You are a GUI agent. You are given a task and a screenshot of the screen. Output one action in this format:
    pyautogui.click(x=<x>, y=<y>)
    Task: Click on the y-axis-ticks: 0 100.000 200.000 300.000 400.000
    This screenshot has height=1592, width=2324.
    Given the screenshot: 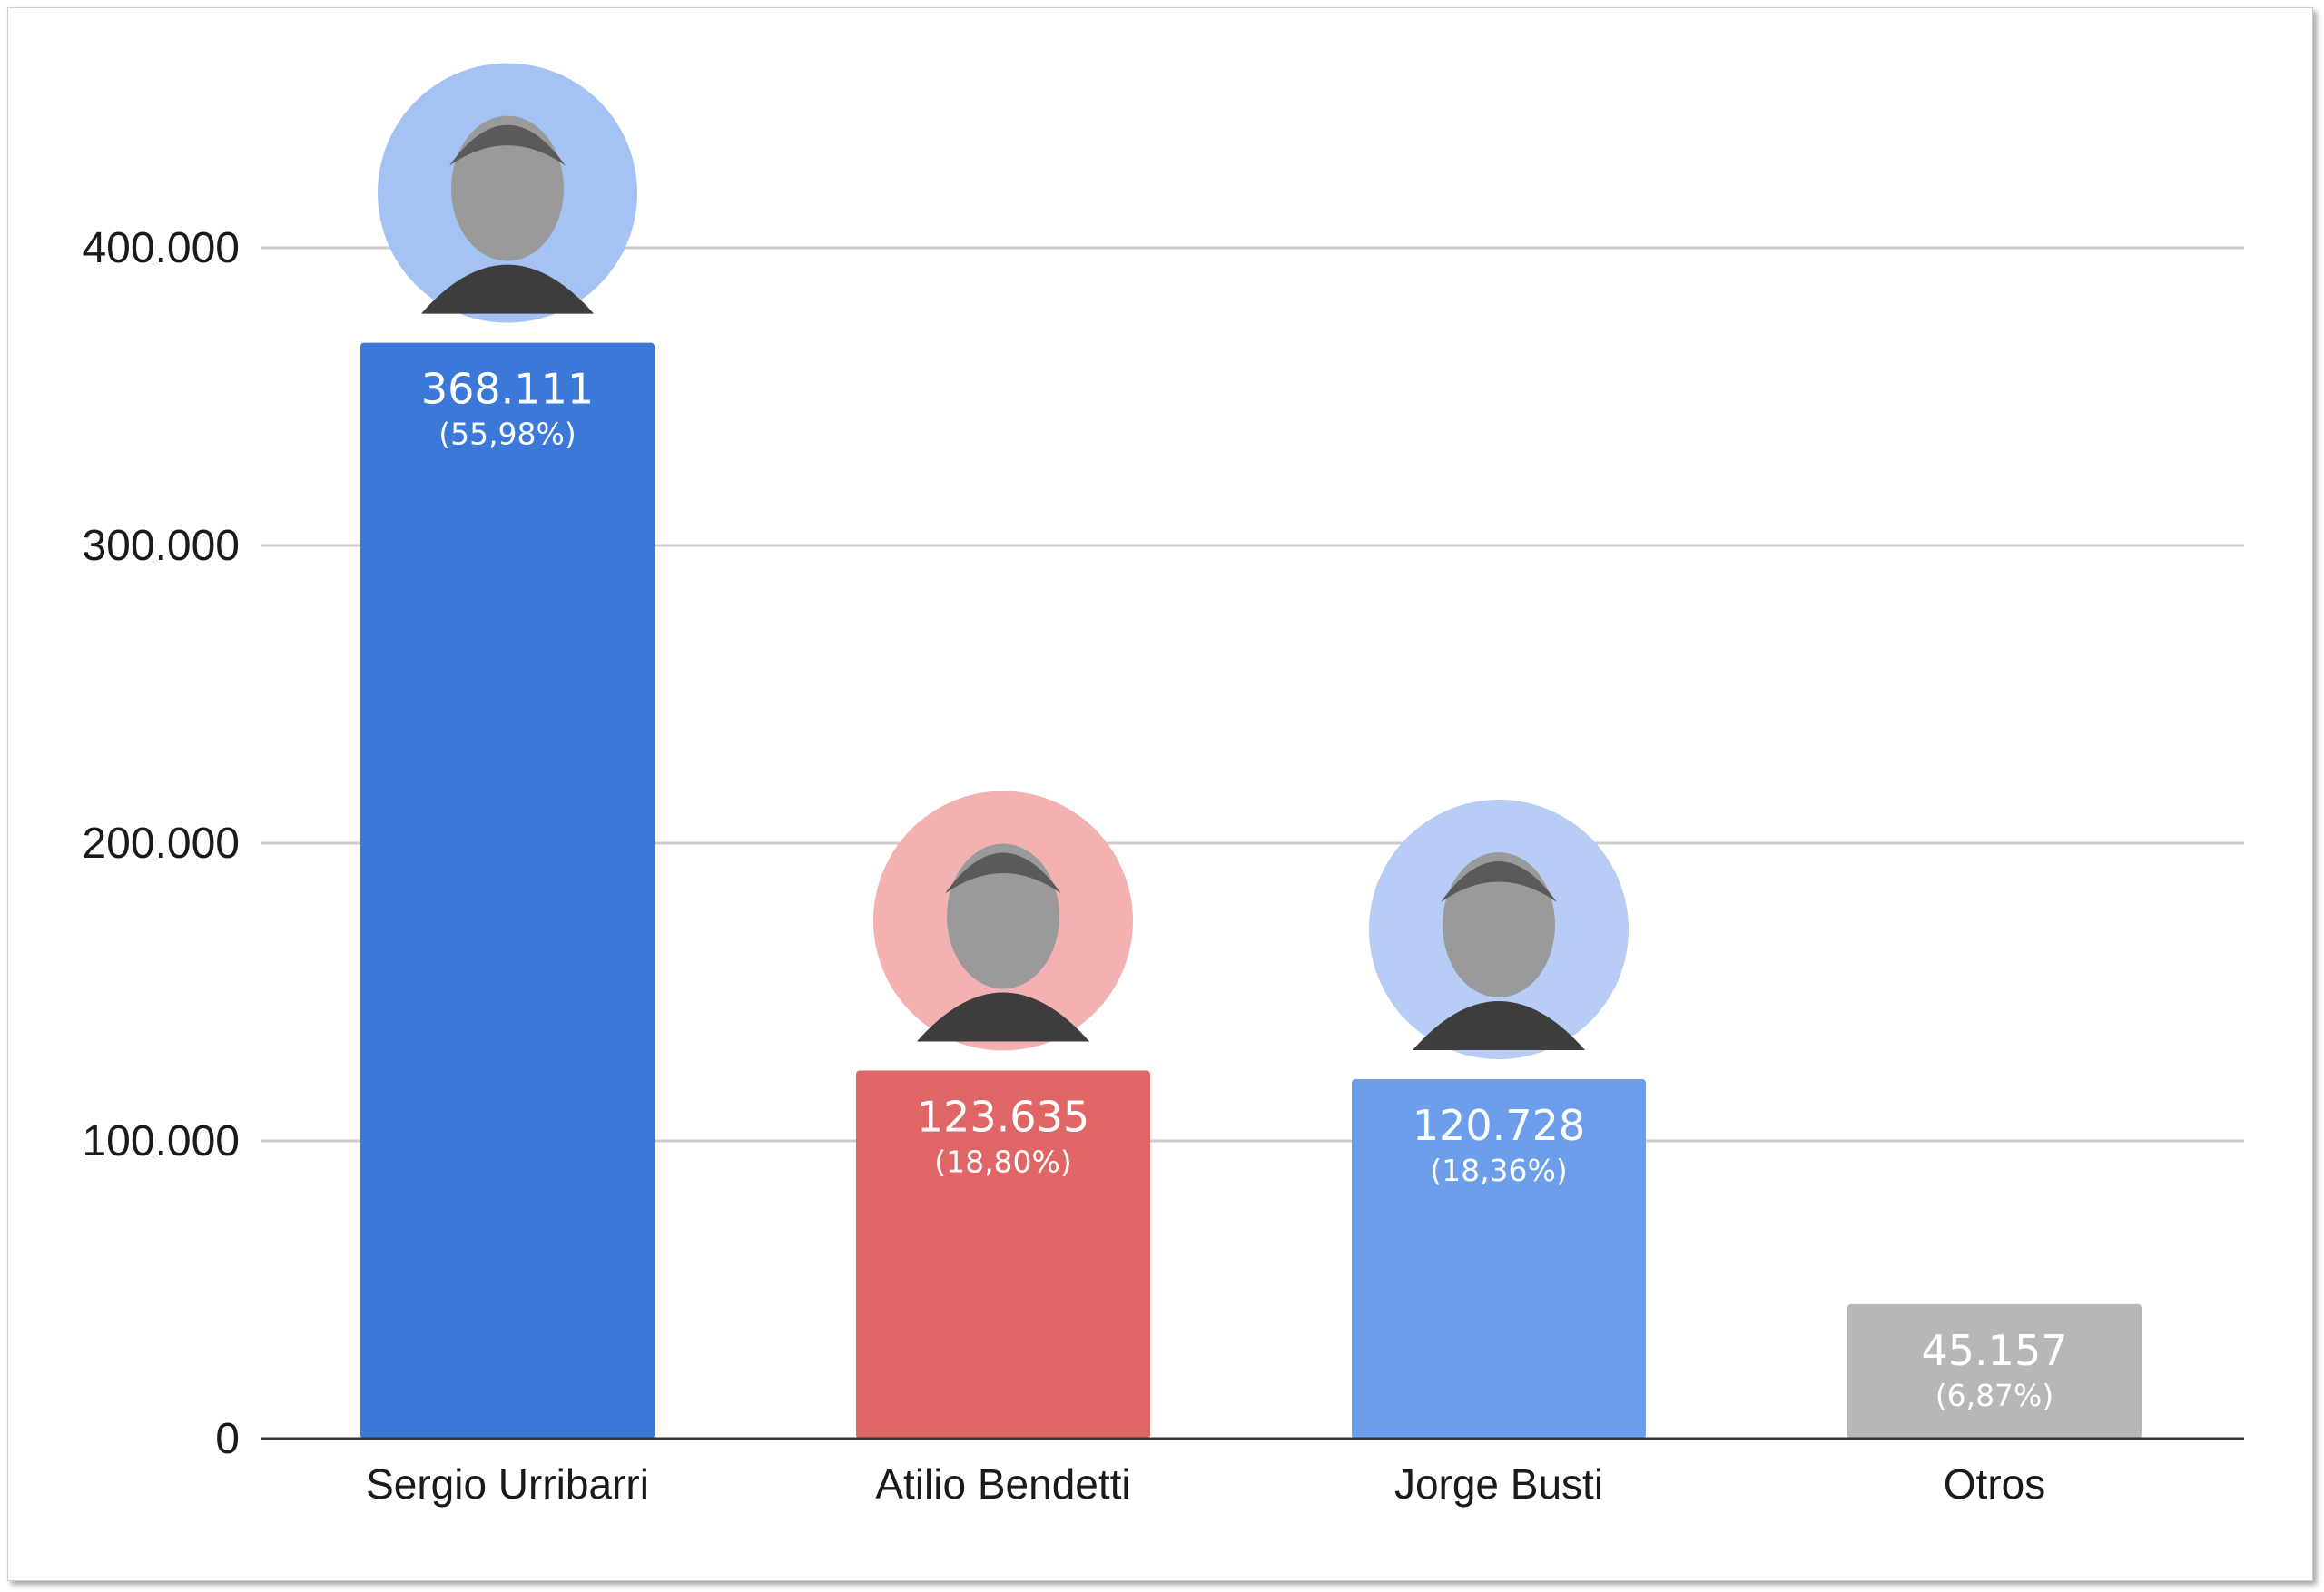 What is the action you would take?
    pyautogui.click(x=161, y=843)
    